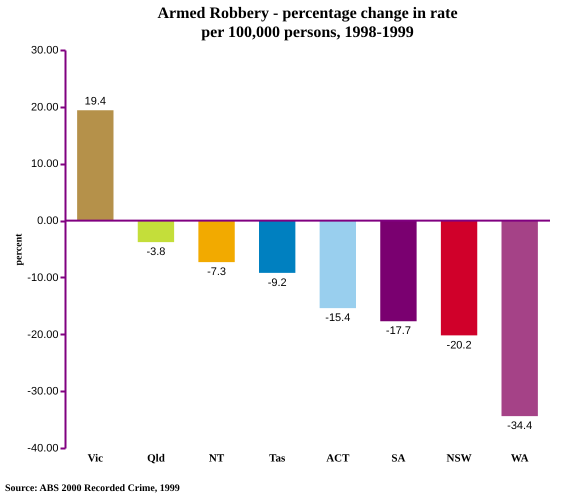 This screenshot has height=500, width=581. What do you see at coordinates (519, 458) in the screenshot?
I see `x-tick-label: WA` at bounding box center [519, 458].